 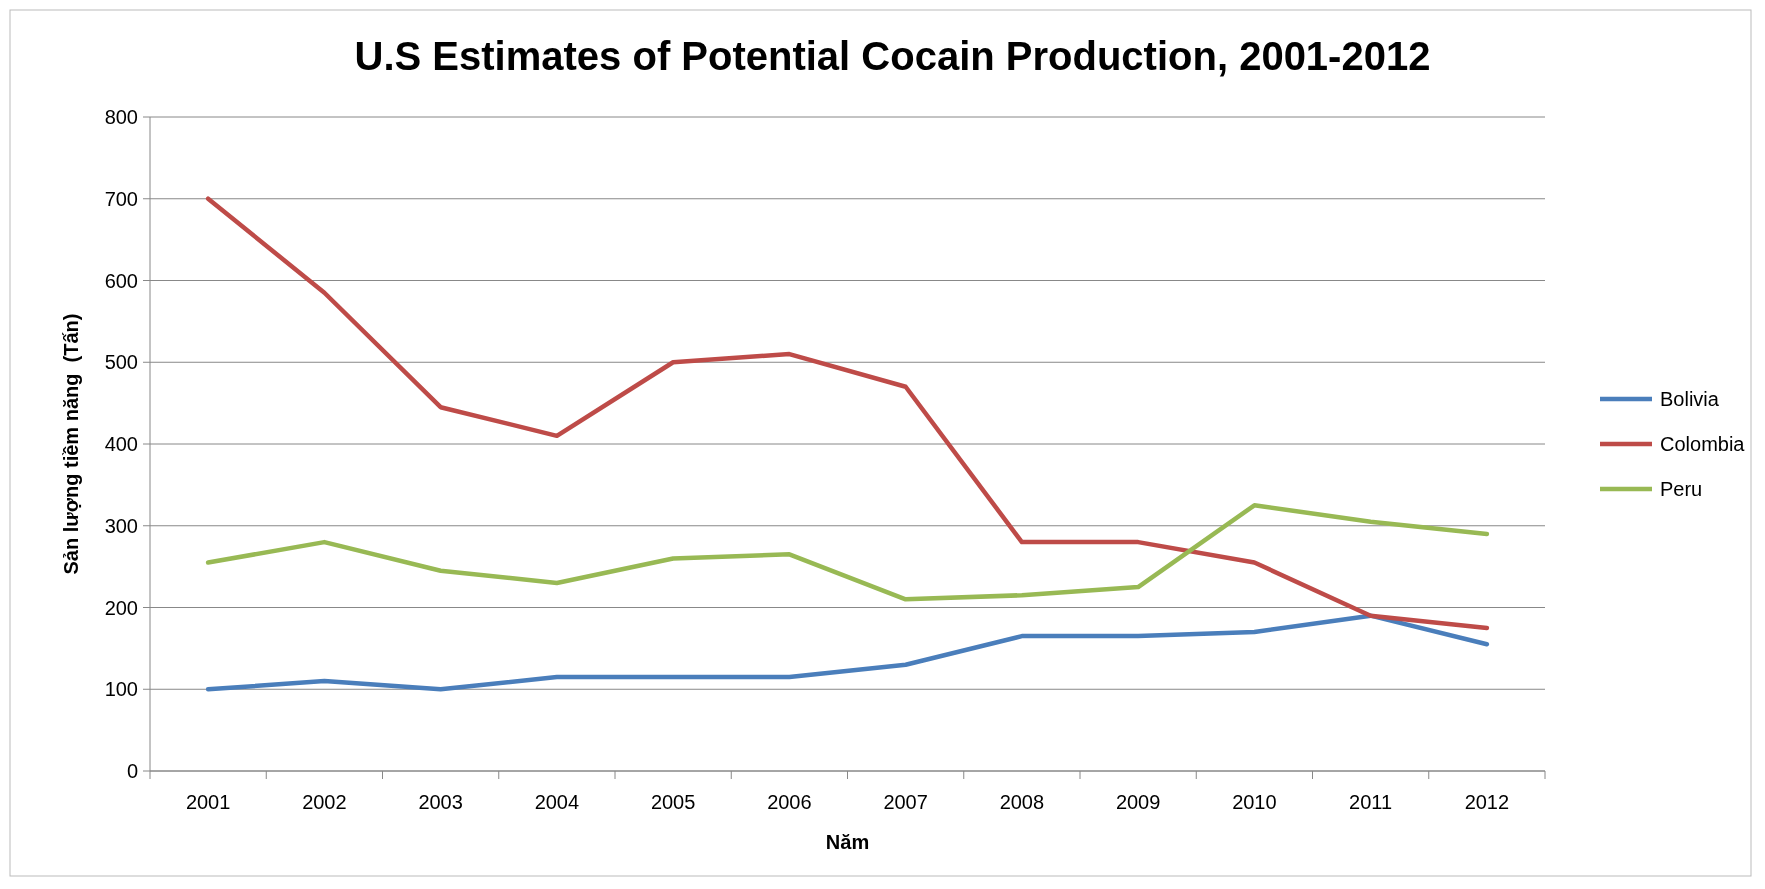 I want to click on x-tick-label: 2009, so click(x=1138, y=802).